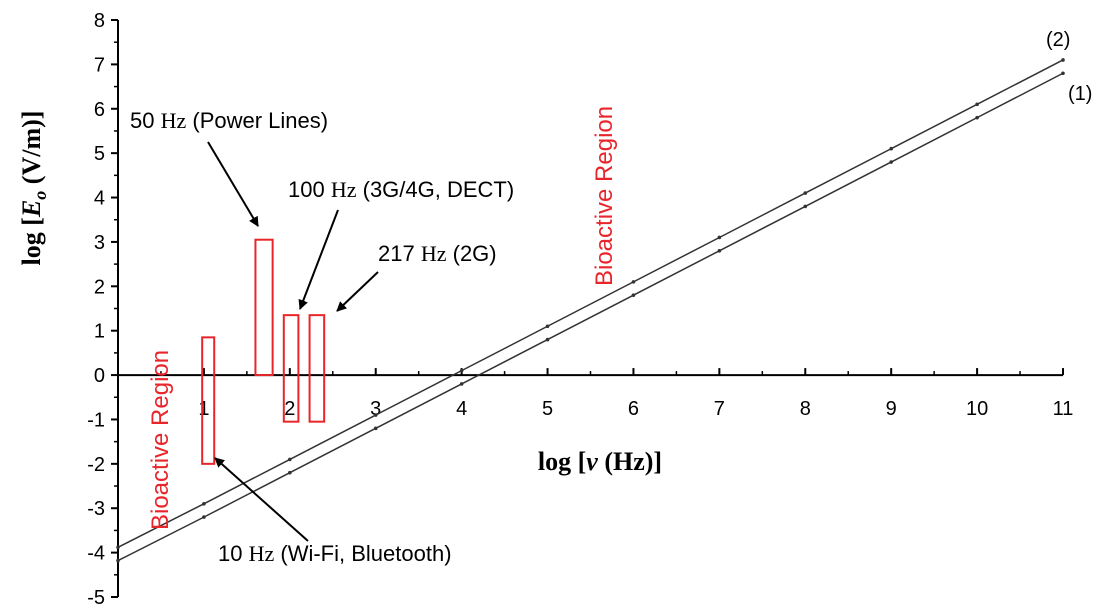 The image size is (1102, 609). Describe the element at coordinates (461, 409) in the screenshot. I see `x-tick-label: 4` at that location.